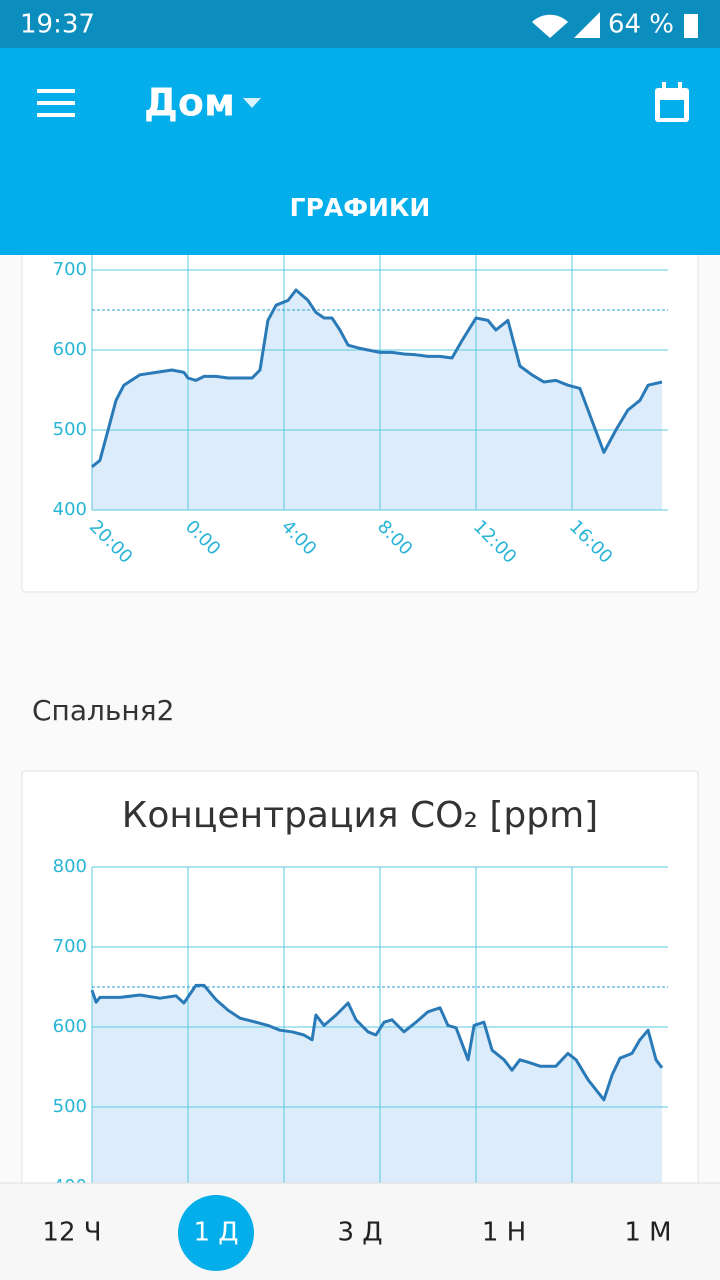  Describe the element at coordinates (691, 26) in the screenshot. I see `battery-icon` at that location.